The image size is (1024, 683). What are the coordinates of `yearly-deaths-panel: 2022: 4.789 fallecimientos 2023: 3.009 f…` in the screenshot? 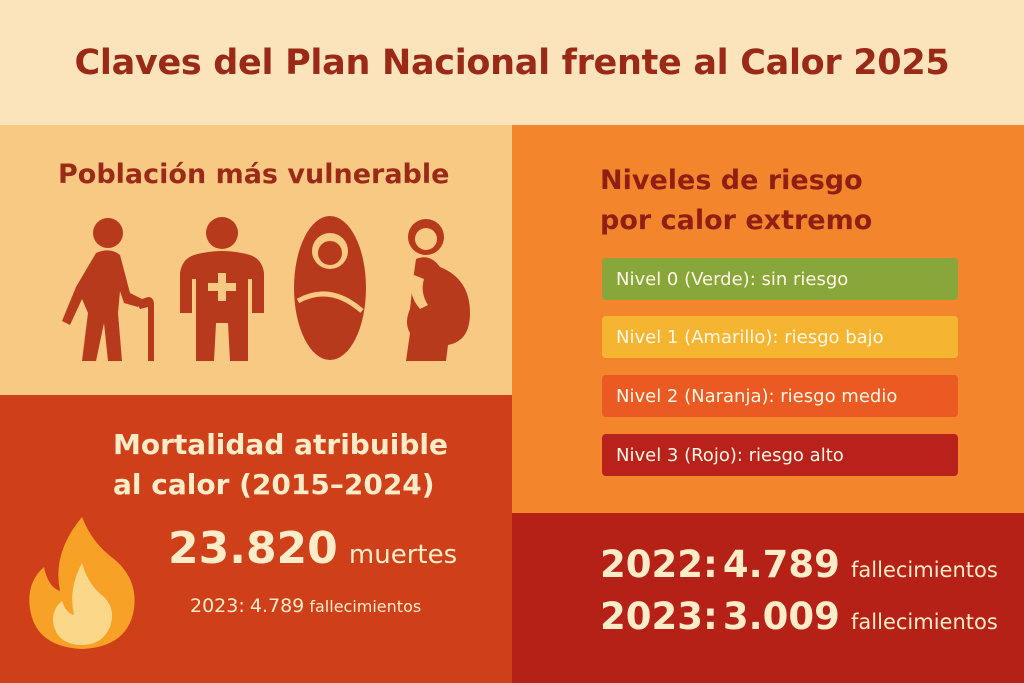 It's located at (768, 598).